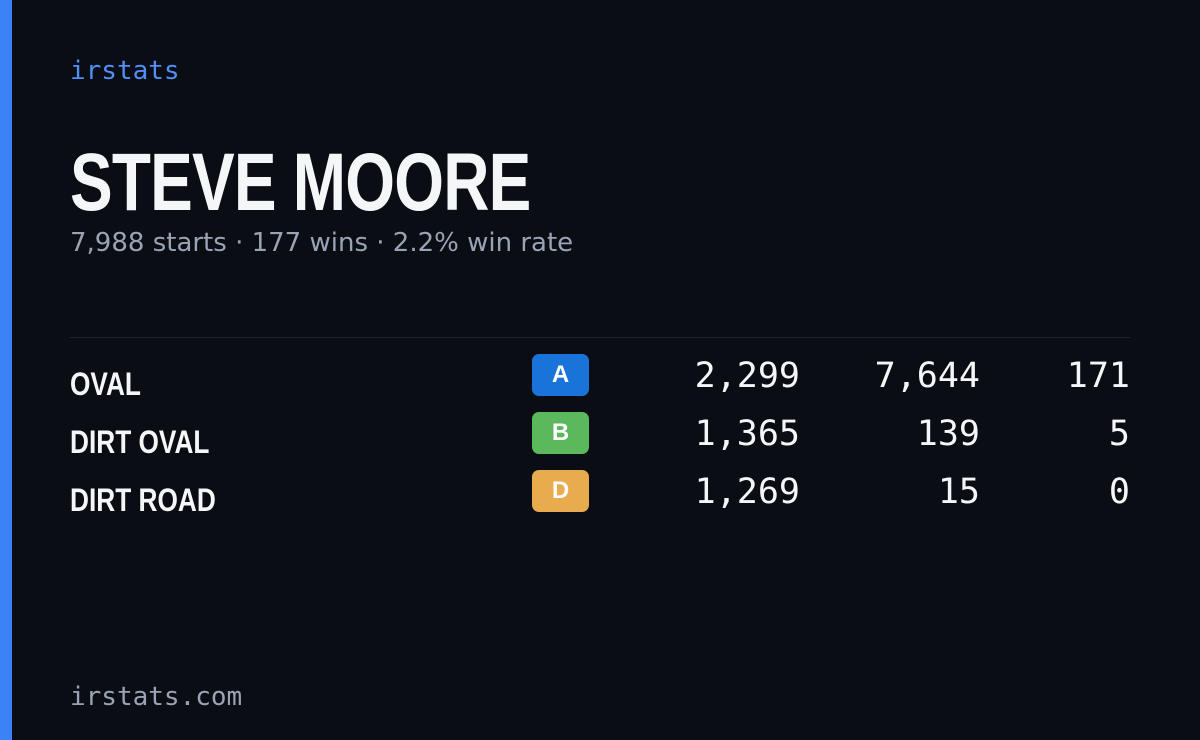  Describe the element at coordinates (1098, 376) in the screenshot. I see `stat-value: 171` at that location.